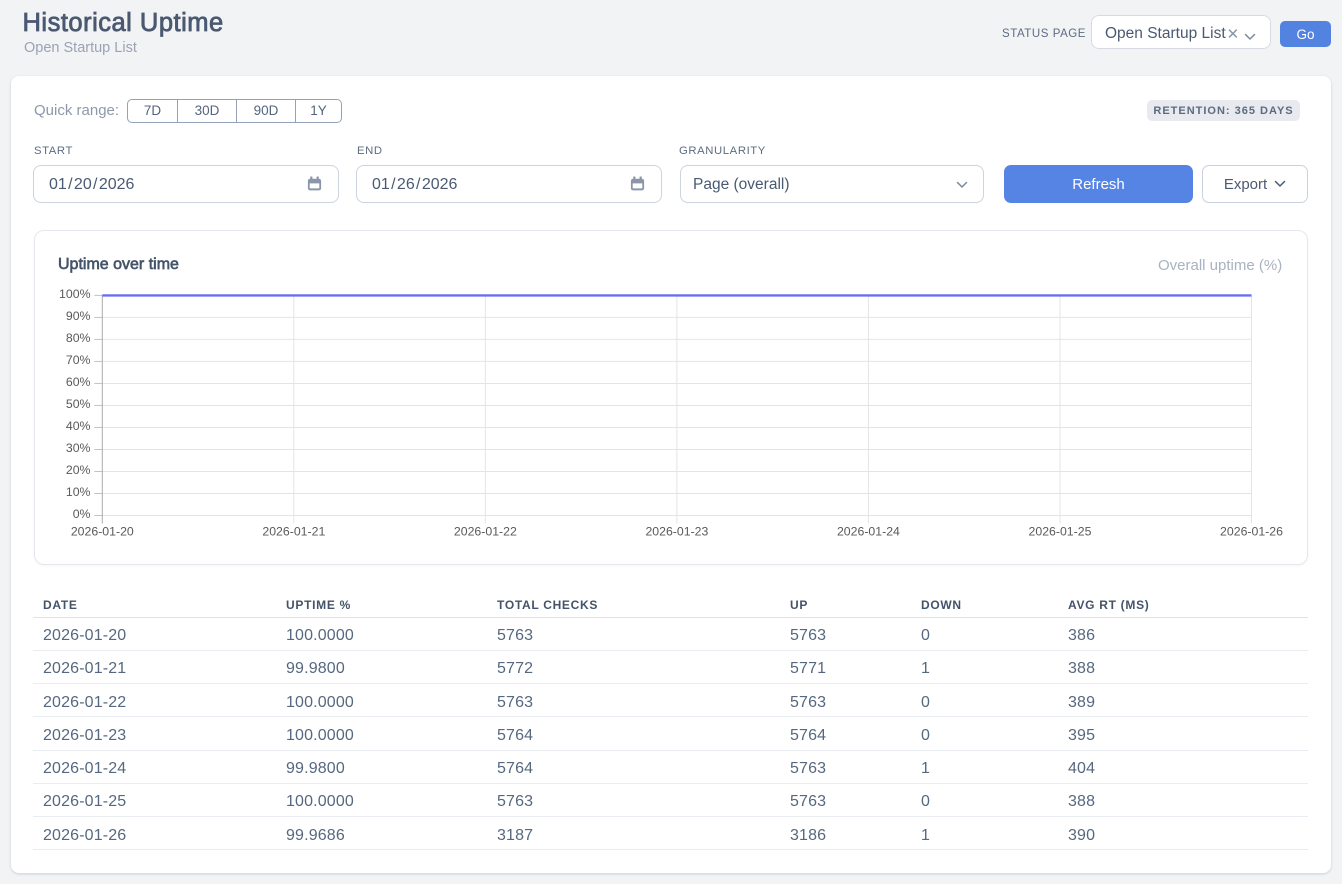 Image resolution: width=1342 pixels, height=884 pixels. What do you see at coordinates (102, 532) in the screenshot?
I see `svg-text: 2026-01-20` at bounding box center [102, 532].